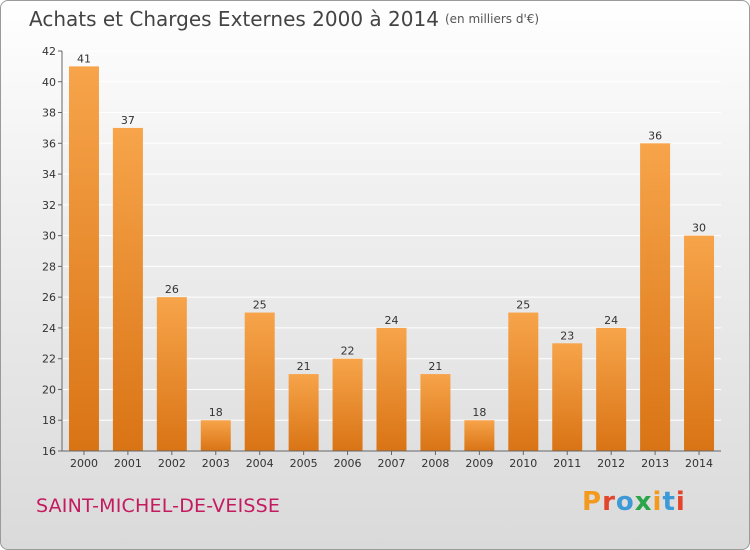  What do you see at coordinates (49, 236) in the screenshot?
I see `y-tick-label: 30` at bounding box center [49, 236].